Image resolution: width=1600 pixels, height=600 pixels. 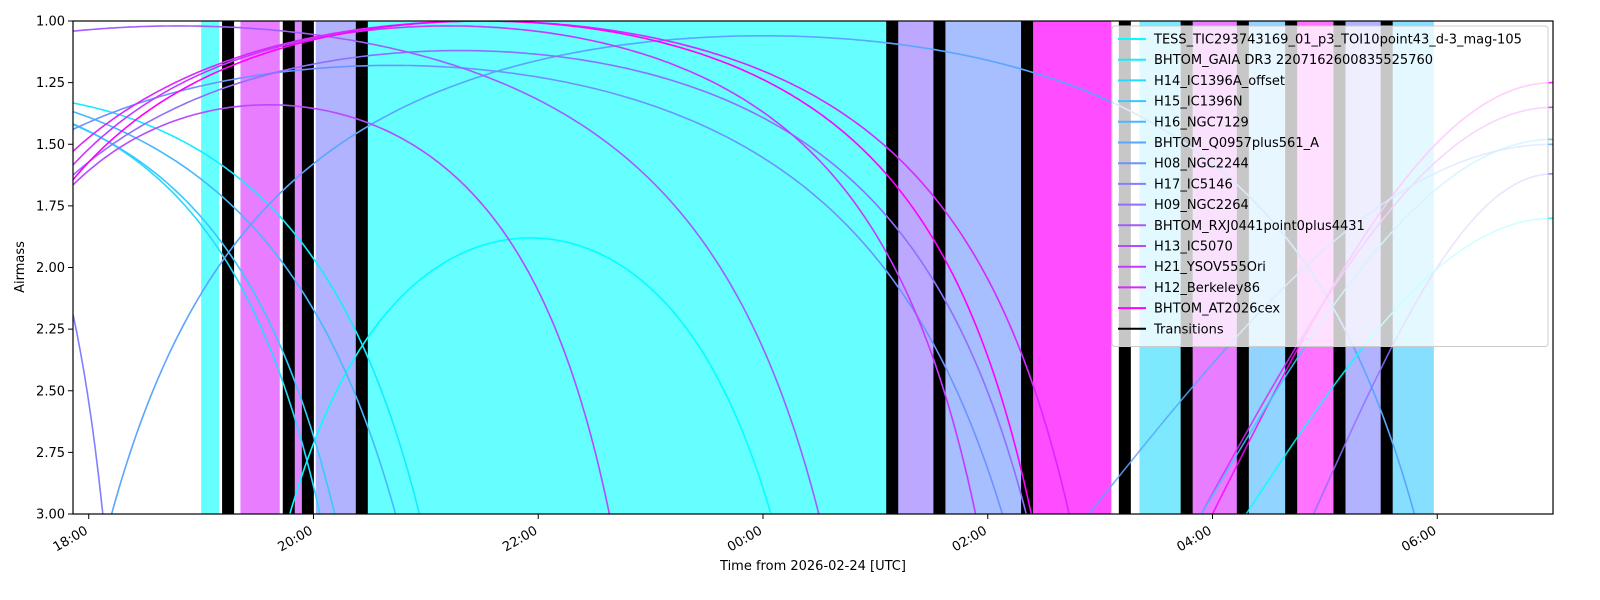 What do you see at coordinates (50, 83) in the screenshot?
I see `y-tick-label-1: 1.25` at bounding box center [50, 83].